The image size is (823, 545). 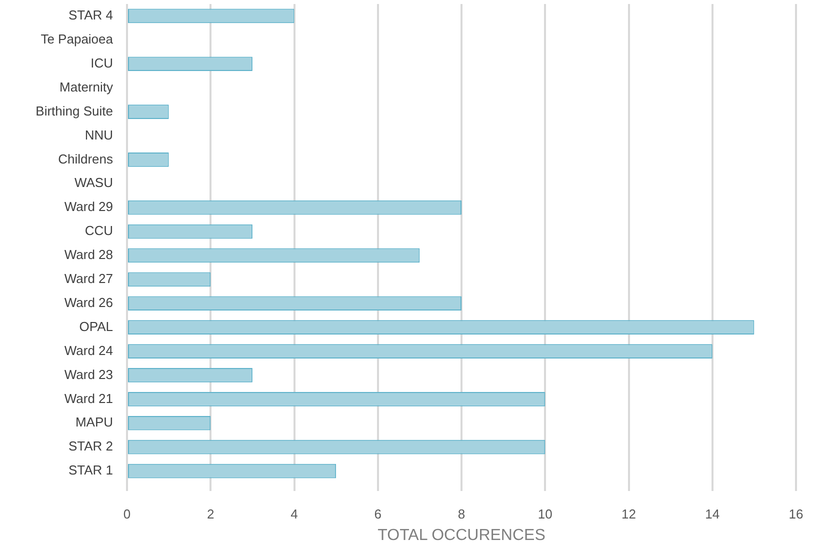 What do you see at coordinates (210, 514) in the screenshot?
I see `x-tick-label: 2` at bounding box center [210, 514].